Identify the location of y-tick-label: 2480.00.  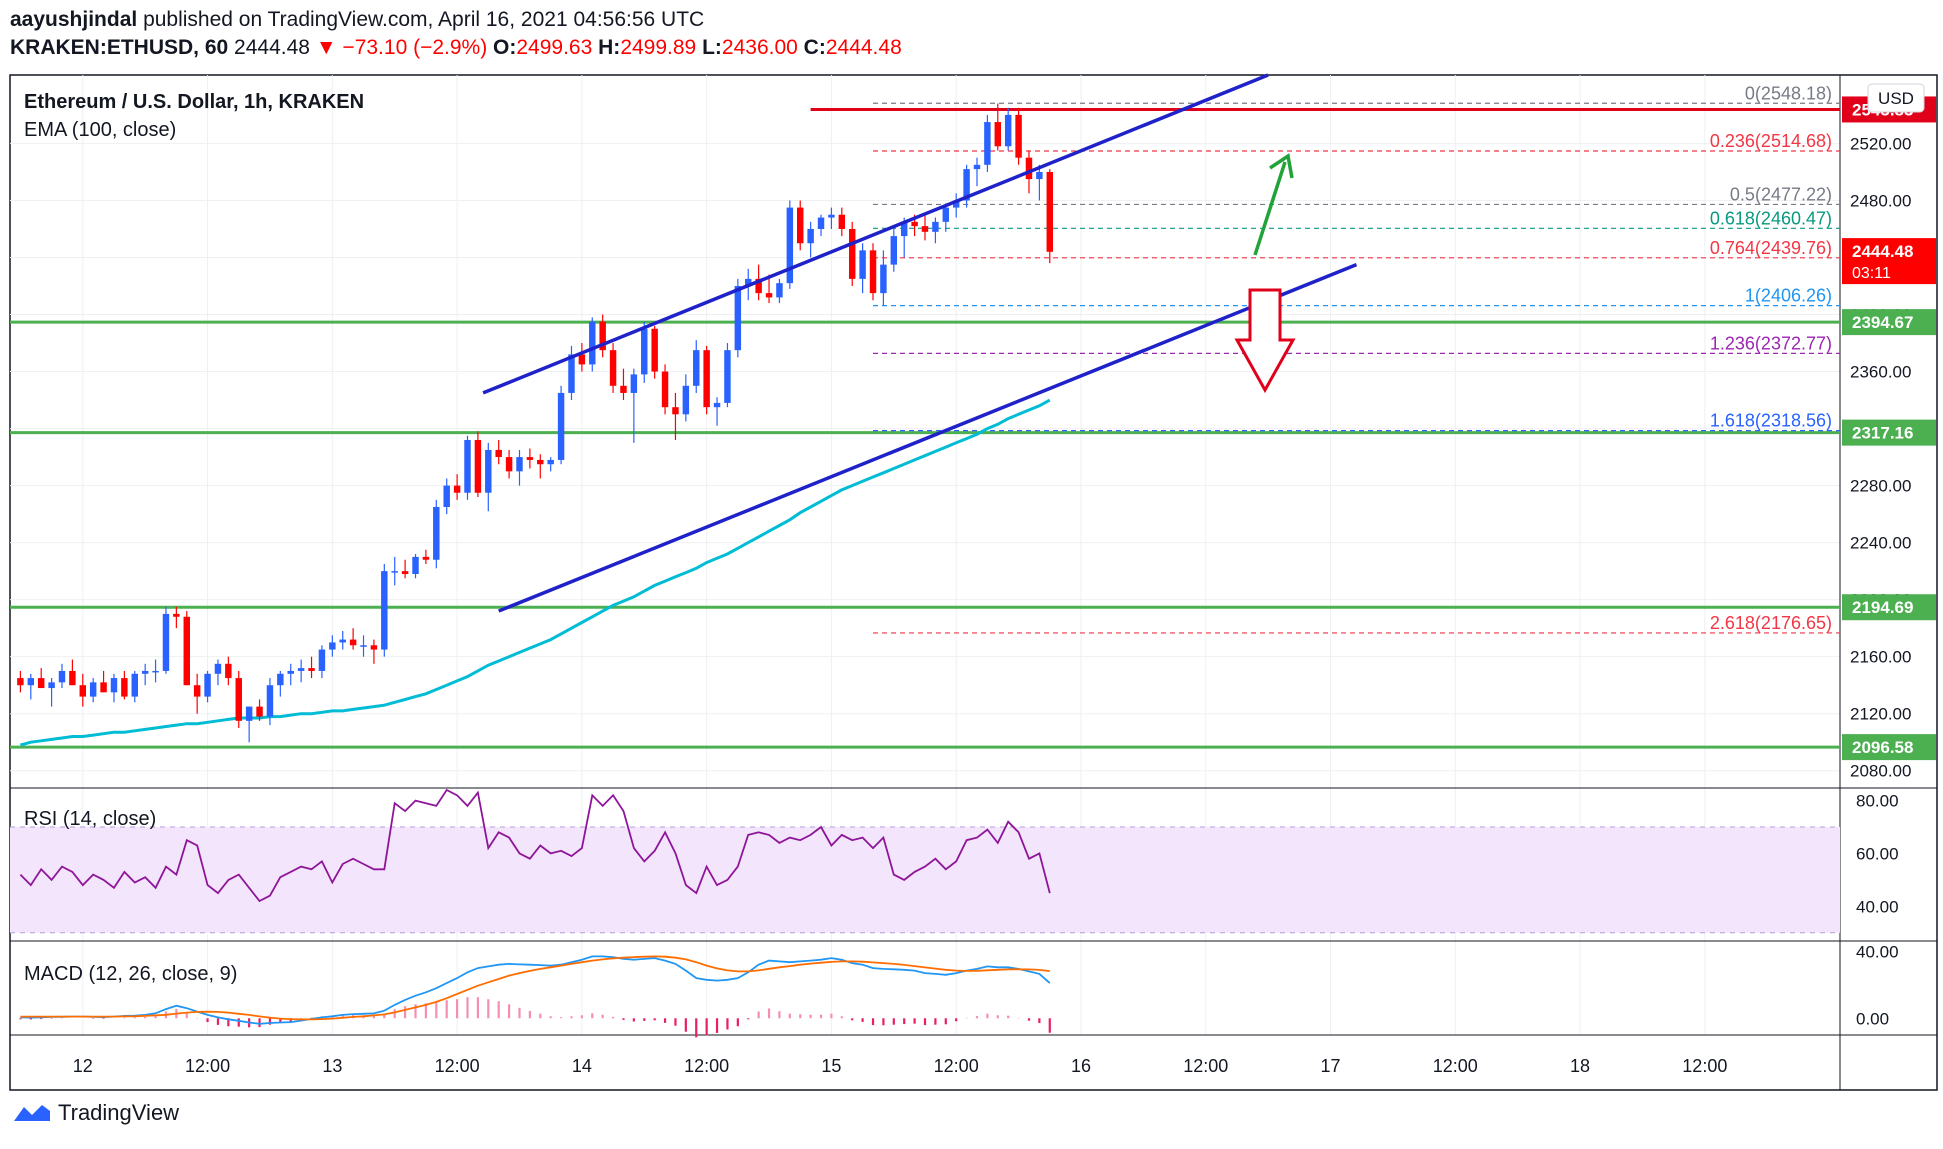
(1880, 200).